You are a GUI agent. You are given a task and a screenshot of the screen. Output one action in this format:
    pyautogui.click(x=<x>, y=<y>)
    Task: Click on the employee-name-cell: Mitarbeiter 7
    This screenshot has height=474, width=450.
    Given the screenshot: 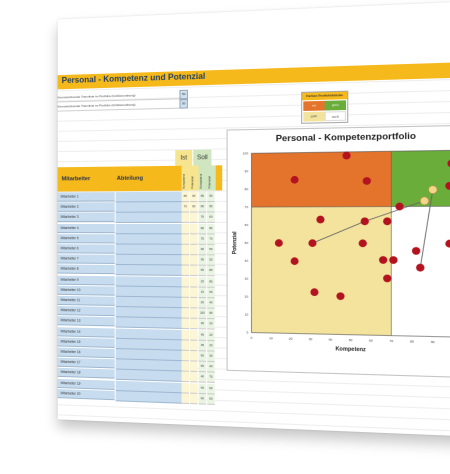 What is the action you would take?
    pyautogui.click(x=86, y=260)
    